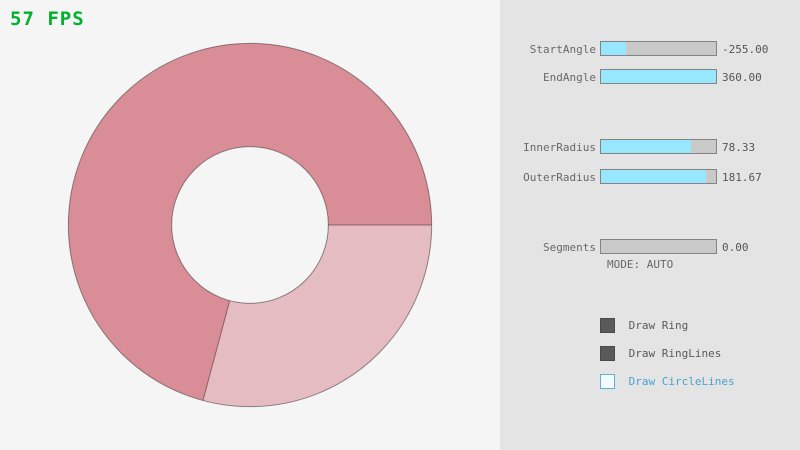  I want to click on checkbox-draw-ringlines: Draw RingLines, so click(660, 354).